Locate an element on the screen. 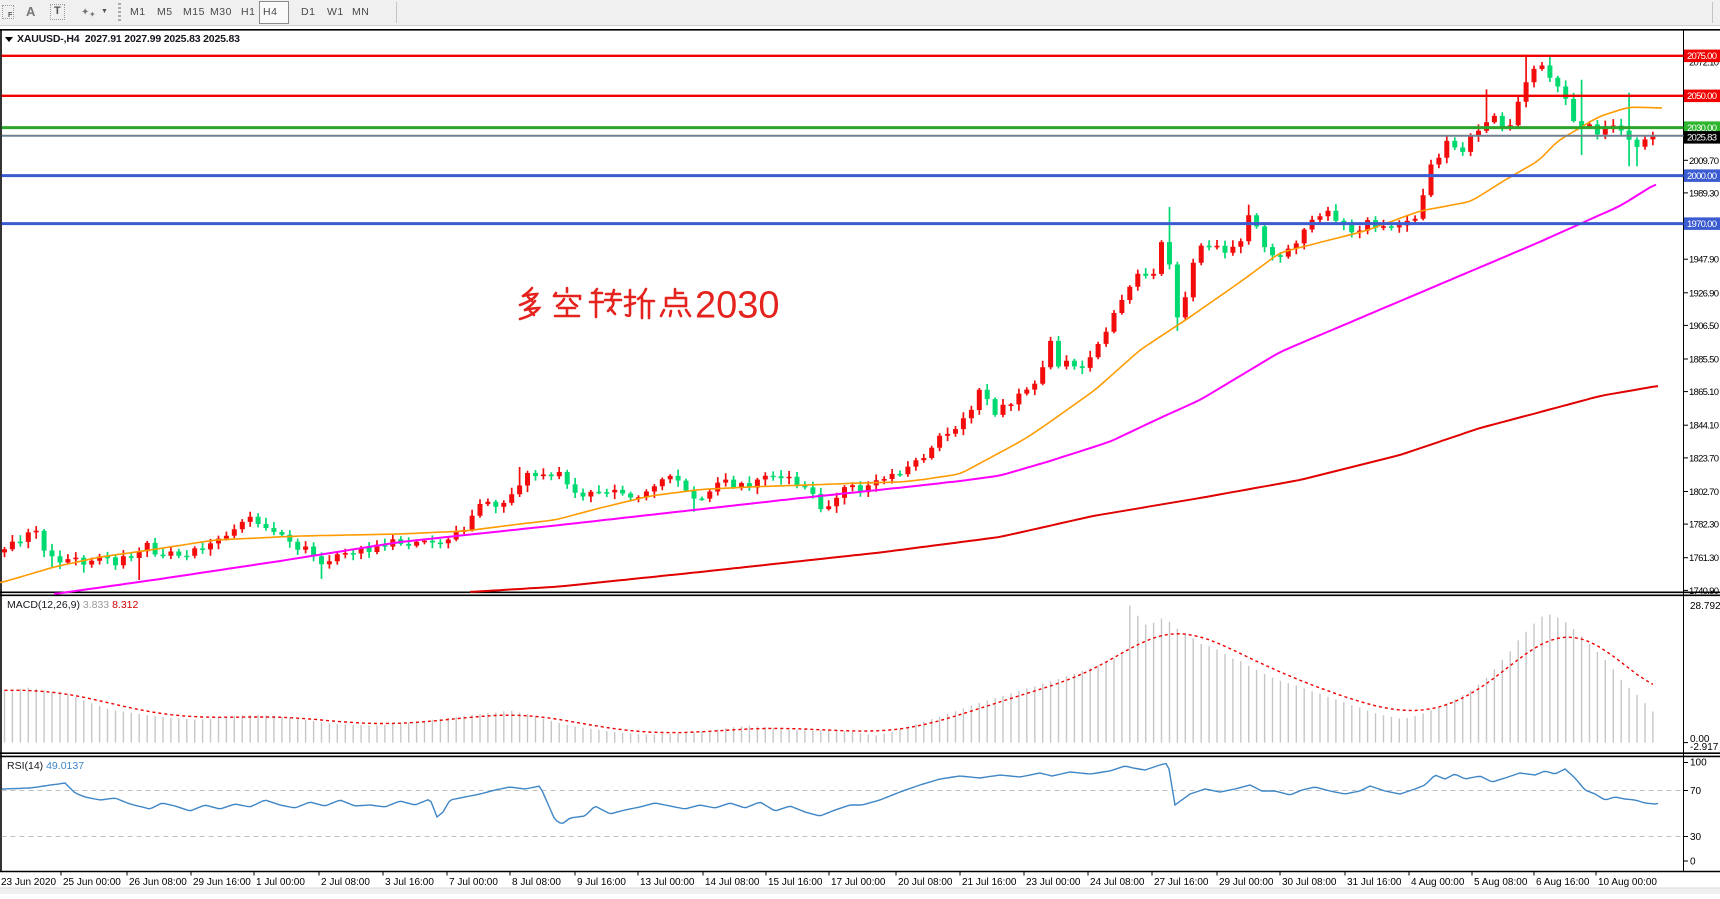 The height and width of the screenshot is (899, 1720). svg-text: 2075.00 is located at coordinates (1702, 56).